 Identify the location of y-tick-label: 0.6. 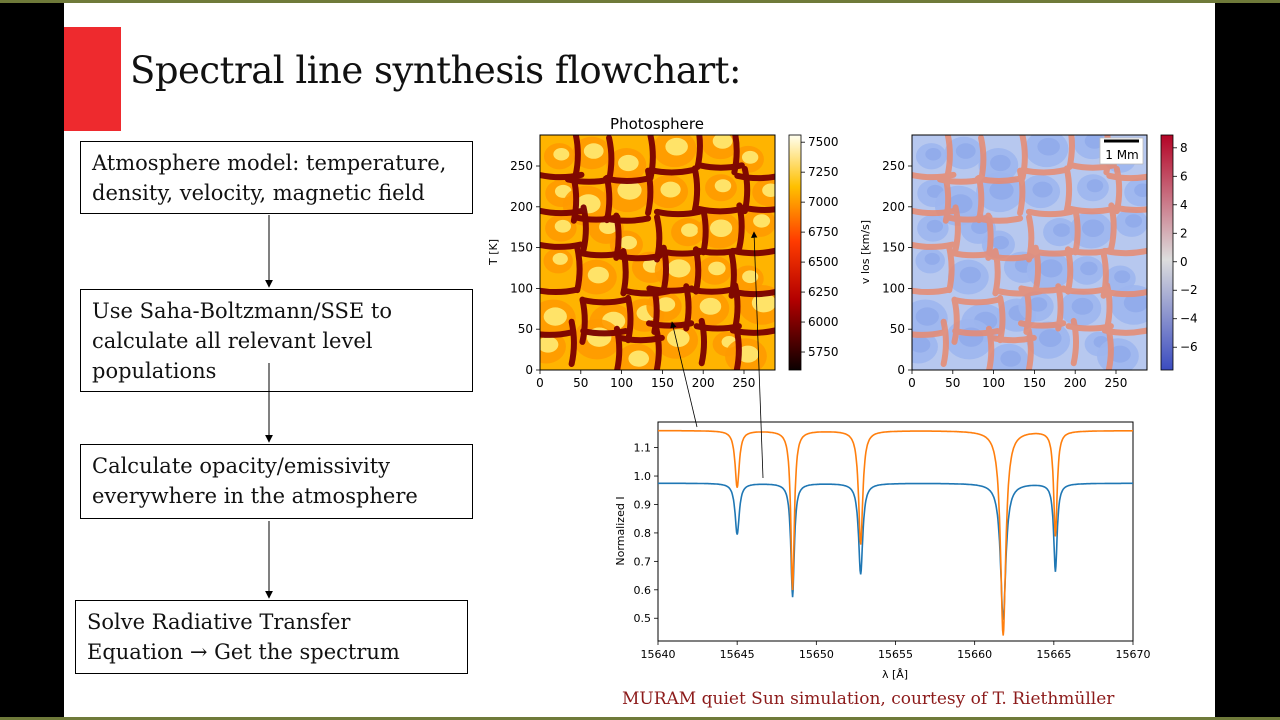
(643, 590).